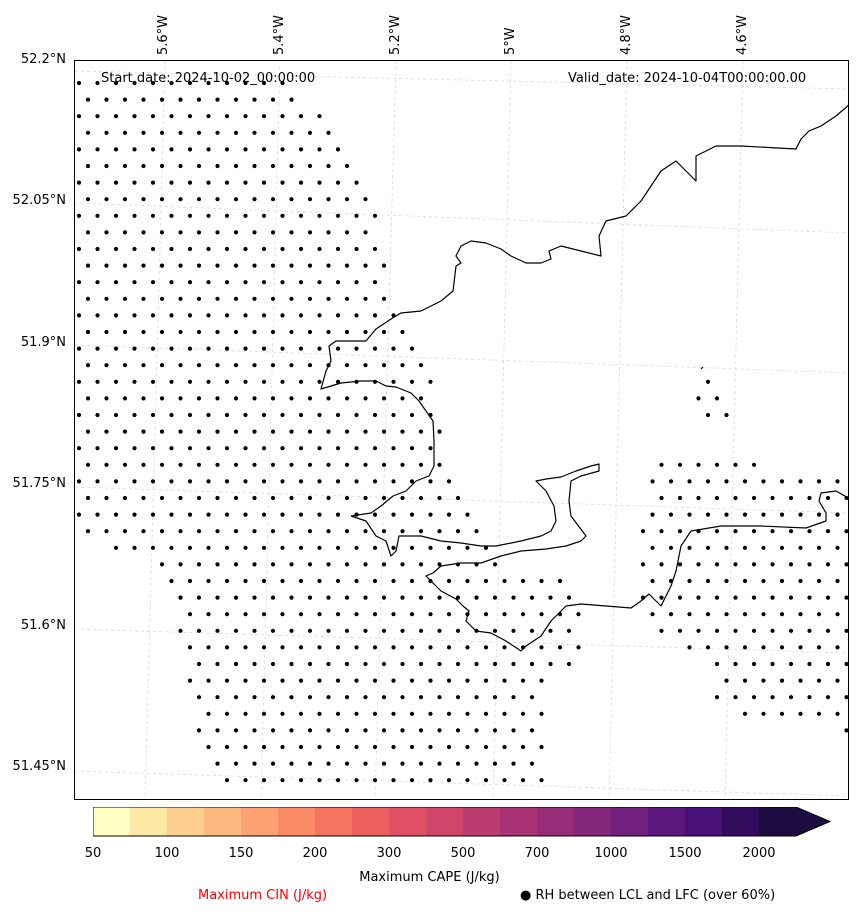 Image resolution: width=859 pixels, height=915 pixels. What do you see at coordinates (208, 78) in the screenshot?
I see `start-date-label: Start date: 2024-10-02_00:00:00` at bounding box center [208, 78].